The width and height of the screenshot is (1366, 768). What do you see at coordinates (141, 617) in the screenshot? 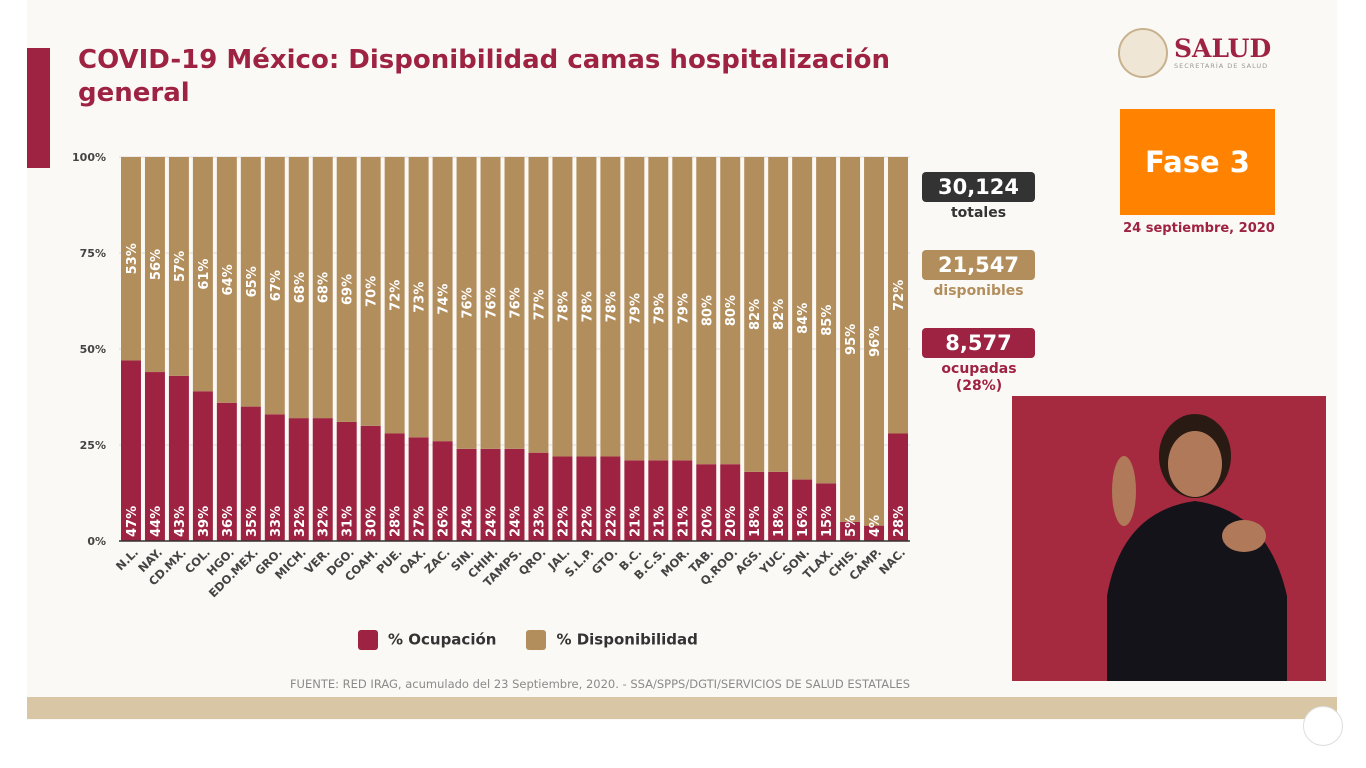
I see `guardians-logo` at bounding box center [141, 617].